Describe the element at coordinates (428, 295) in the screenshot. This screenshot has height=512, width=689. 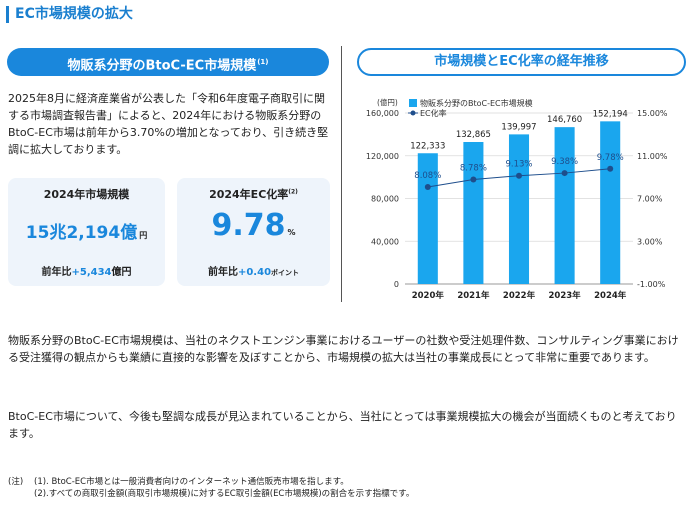
I see `x-tick-label: 2020年` at that location.